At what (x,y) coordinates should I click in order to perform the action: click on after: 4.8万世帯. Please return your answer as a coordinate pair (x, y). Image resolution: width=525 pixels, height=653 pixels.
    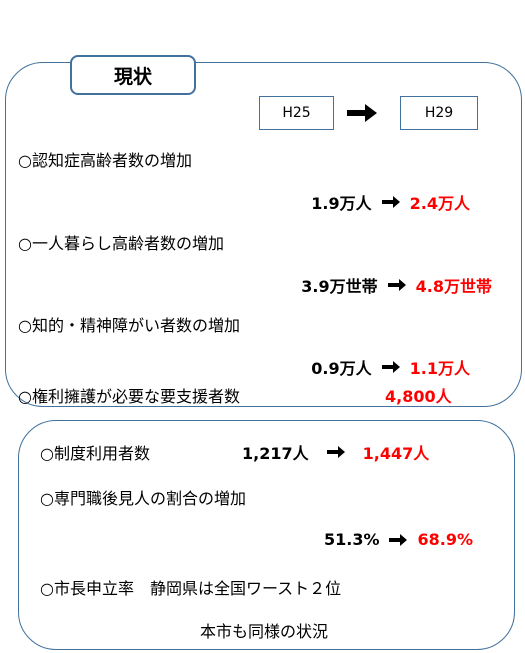
    Looking at the image, I should click on (453, 286).